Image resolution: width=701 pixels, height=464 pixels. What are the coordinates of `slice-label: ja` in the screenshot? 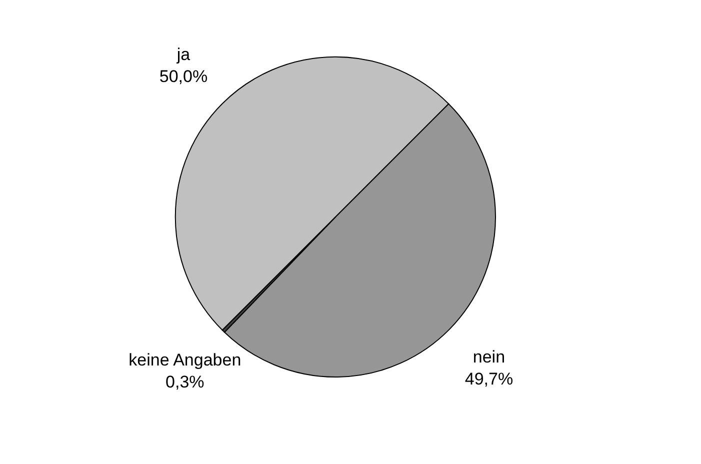 It's located at (183, 54).